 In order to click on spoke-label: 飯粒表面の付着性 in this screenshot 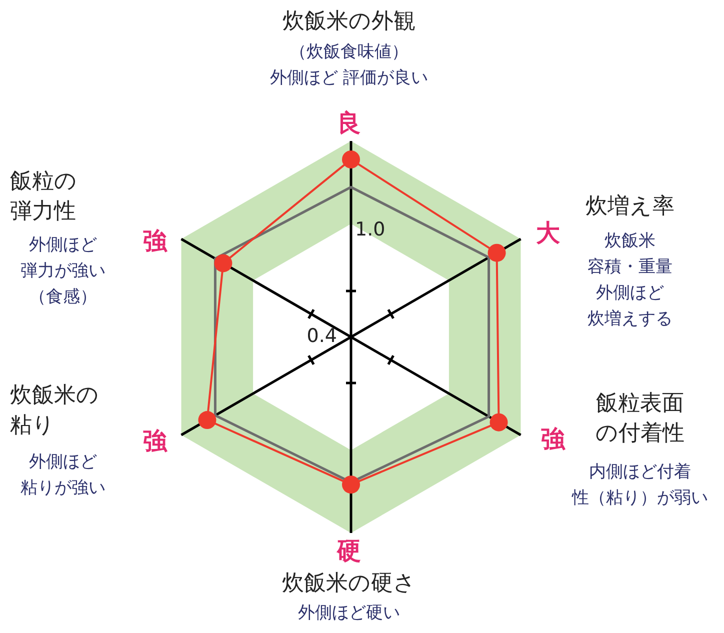, I will do `click(640, 418)`.